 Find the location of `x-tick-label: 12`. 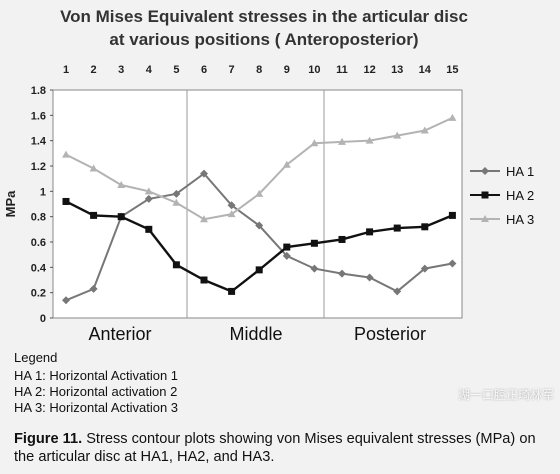

x-tick-label: 12 is located at coordinates (369, 70).